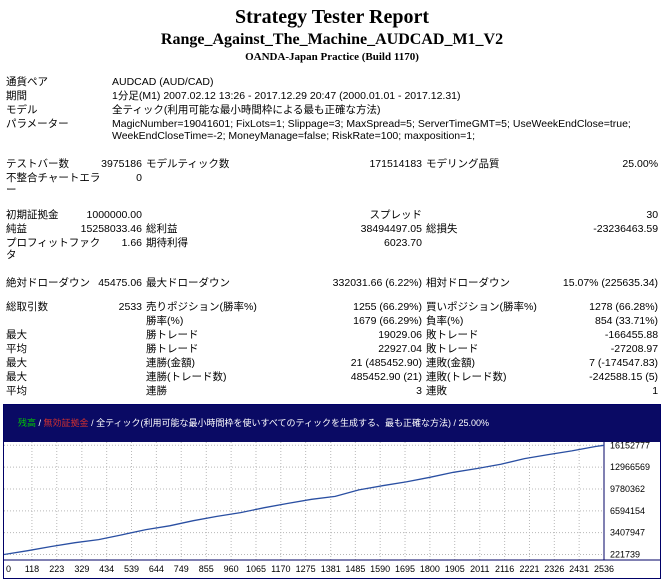 The width and height of the screenshot is (664, 579). Describe the element at coordinates (280, 569) in the screenshot. I see `x-axis-label: 1170` at that location.